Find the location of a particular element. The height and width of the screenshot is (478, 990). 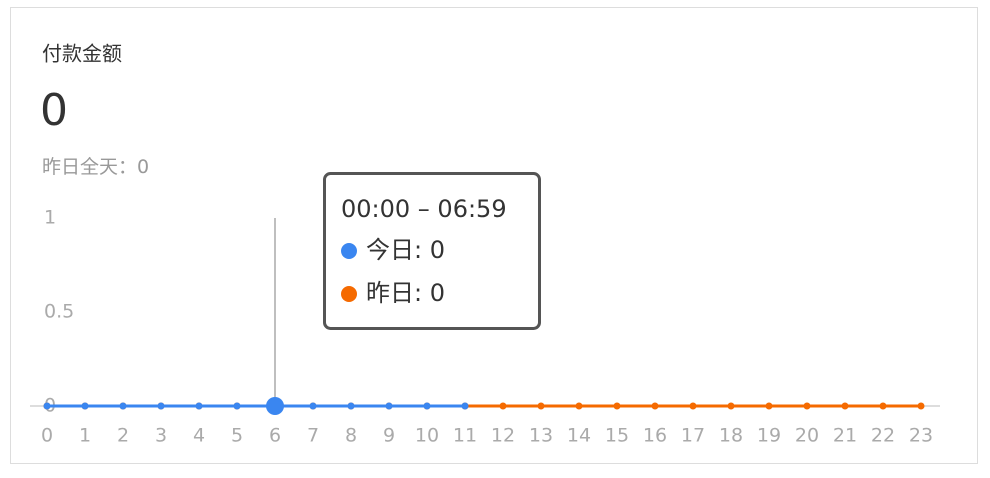

tooltip-box is located at coordinates (432, 251).